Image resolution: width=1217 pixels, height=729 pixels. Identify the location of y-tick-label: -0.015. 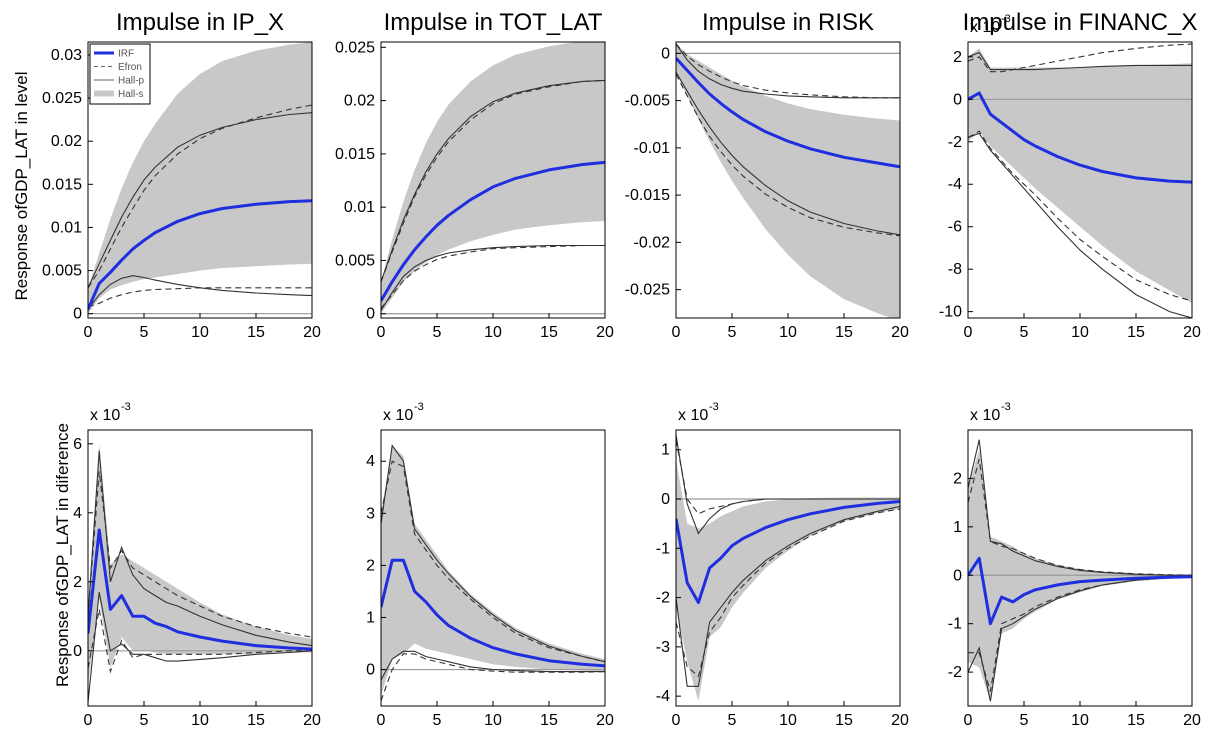
(647, 195).